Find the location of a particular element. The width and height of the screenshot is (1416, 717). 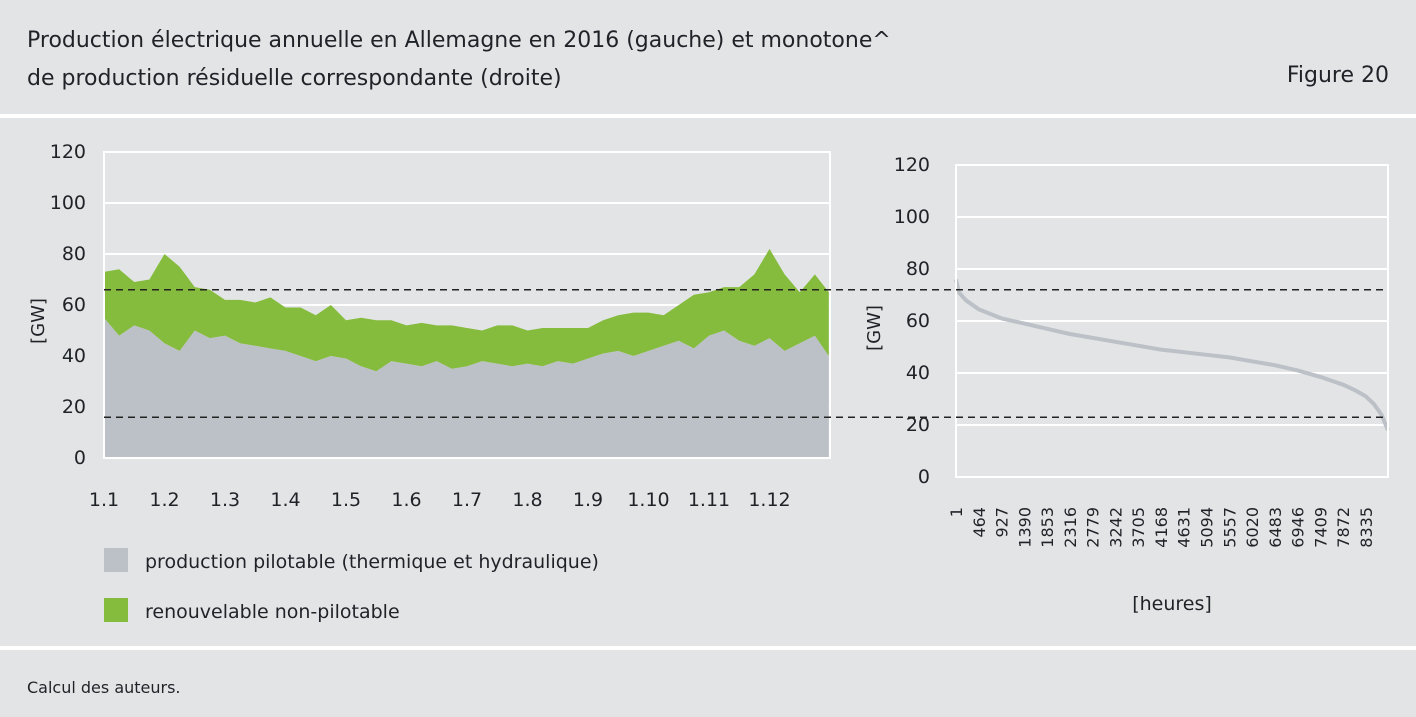

renewable-area is located at coordinates (466, 310).